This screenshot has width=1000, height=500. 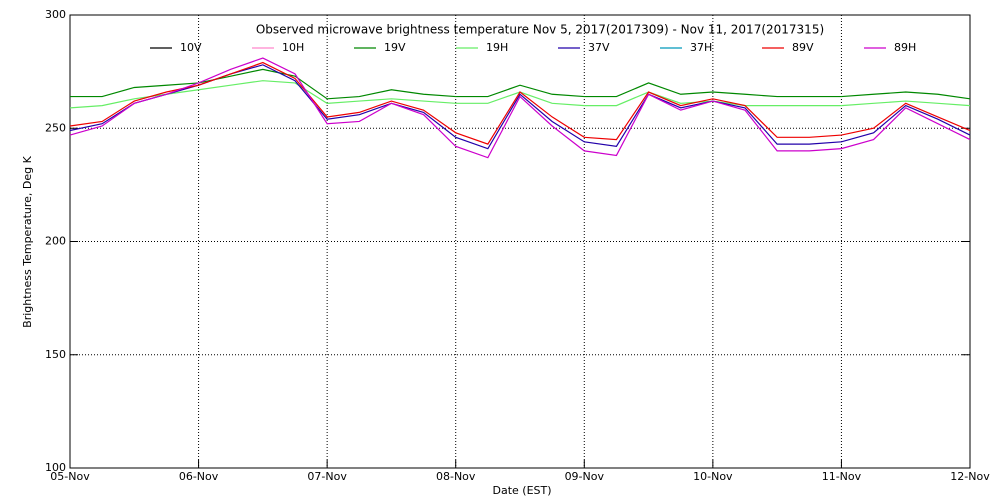 What do you see at coordinates (970, 476) in the screenshot?
I see `x-tick-label: 12-Nov` at bounding box center [970, 476].